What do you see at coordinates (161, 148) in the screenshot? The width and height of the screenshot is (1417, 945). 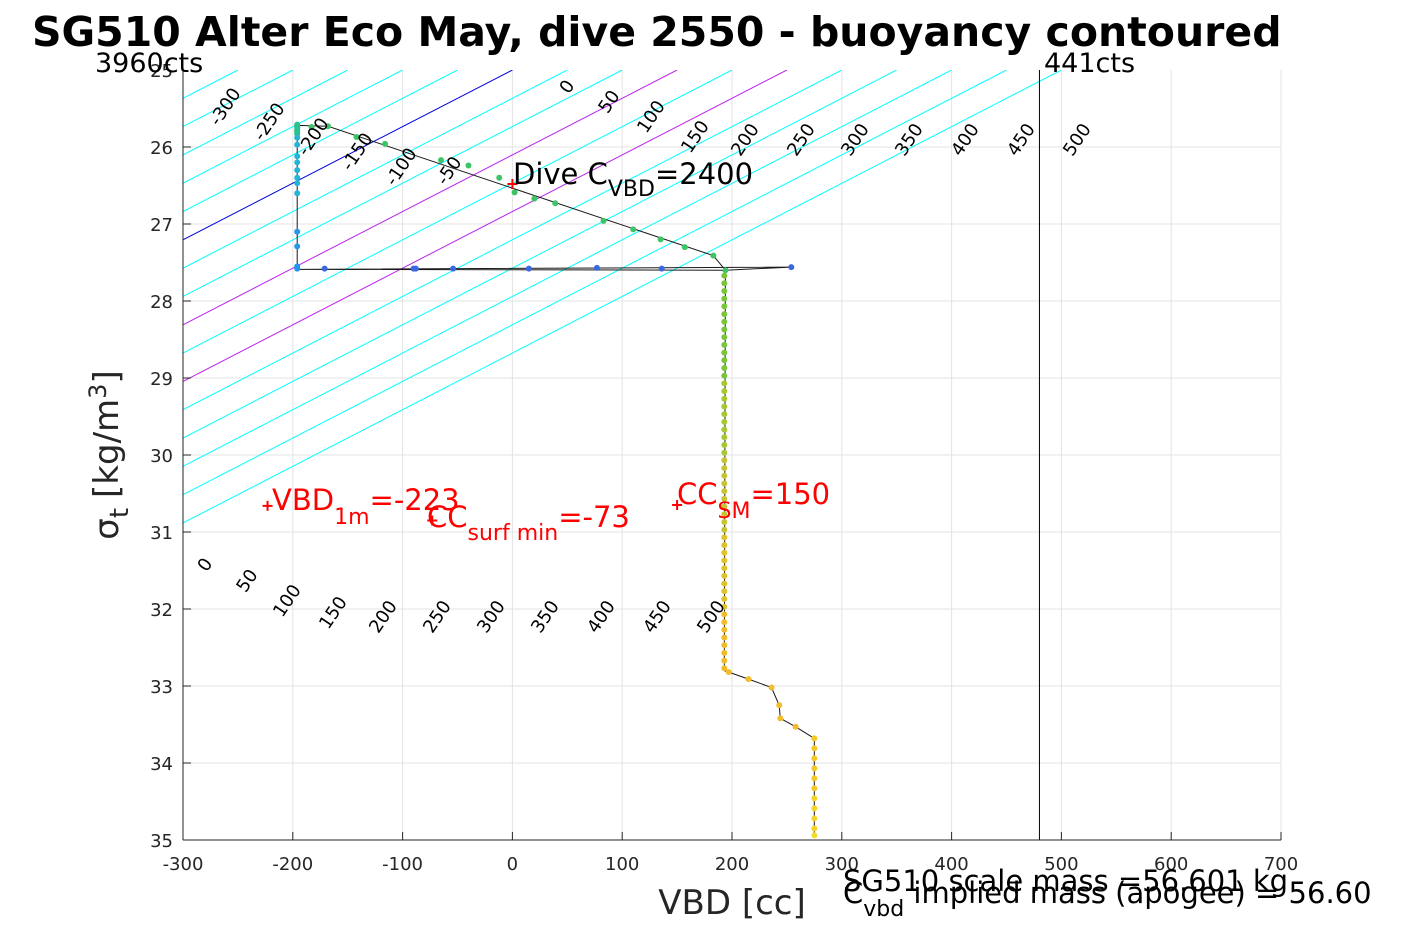 I see `y-tick-label: 26` at bounding box center [161, 148].